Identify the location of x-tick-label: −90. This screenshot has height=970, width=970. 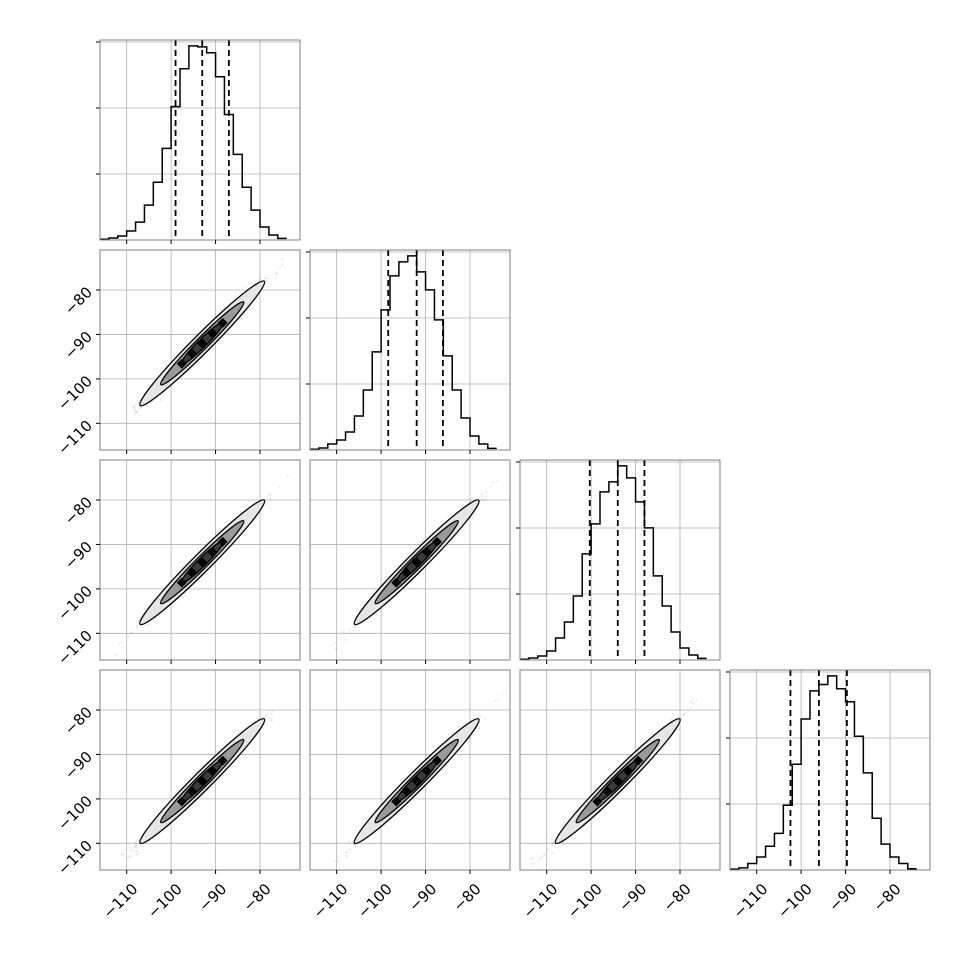
(422, 897).